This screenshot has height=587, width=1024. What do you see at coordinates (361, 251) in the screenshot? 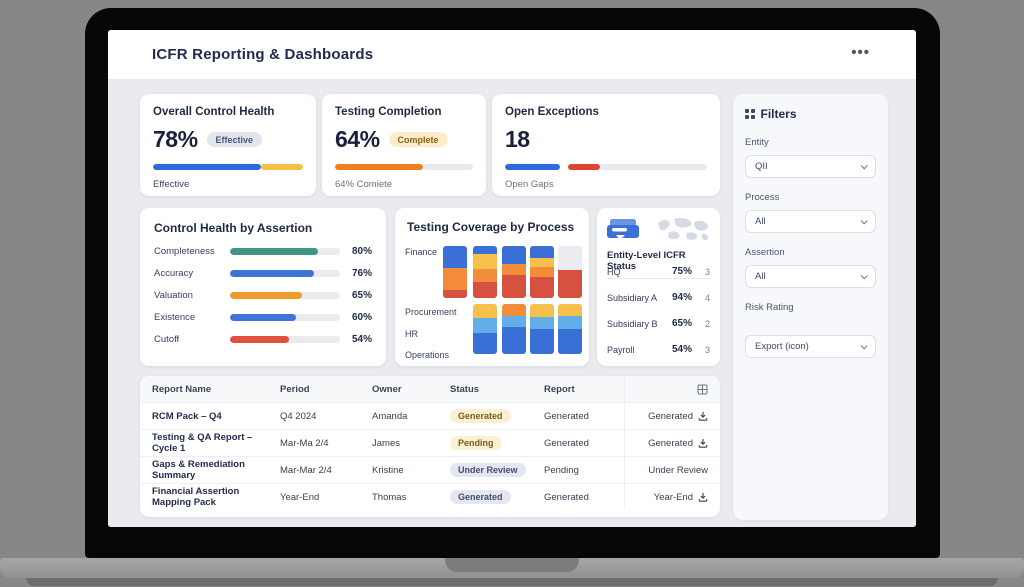
I see `assertion-value: 80%` at bounding box center [361, 251].